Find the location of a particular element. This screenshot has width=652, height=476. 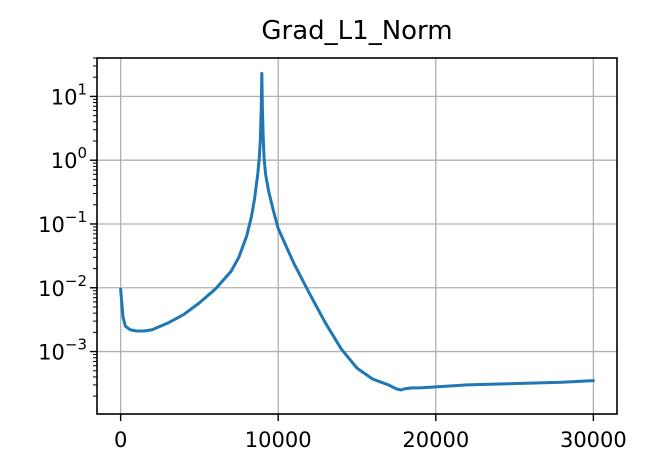

x-tick-label: 20000 is located at coordinates (435, 440).